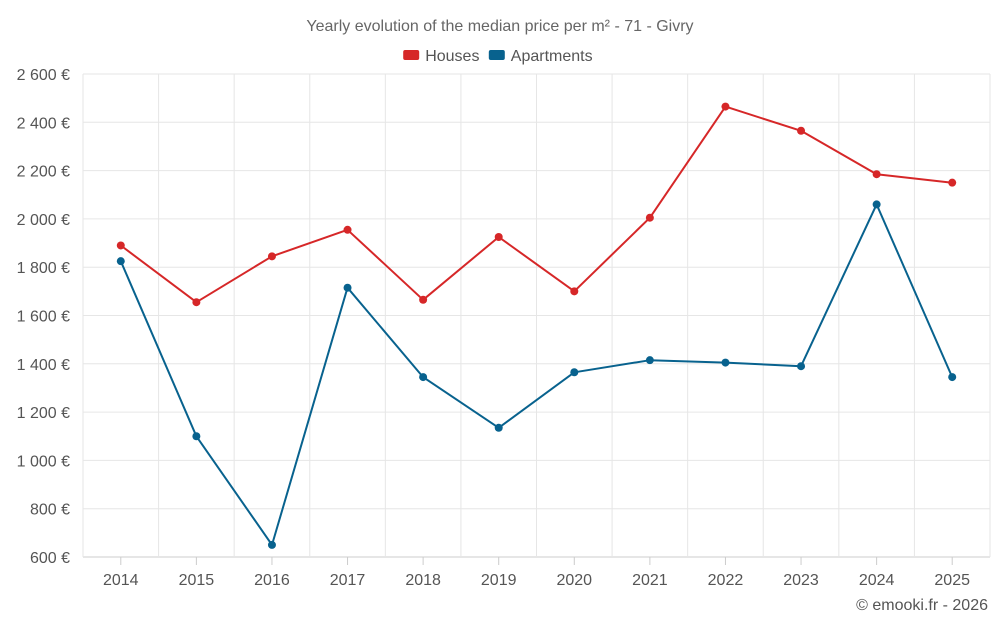 The width and height of the screenshot is (1000, 625). Describe the element at coordinates (423, 580) in the screenshot. I see `x-tick-label: 2018` at that location.